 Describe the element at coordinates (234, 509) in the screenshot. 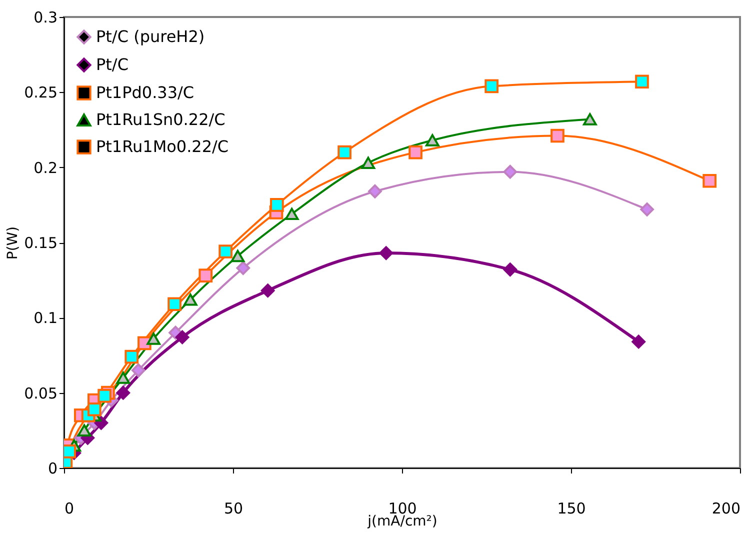

I see `x-tick-label: 50` at that location.